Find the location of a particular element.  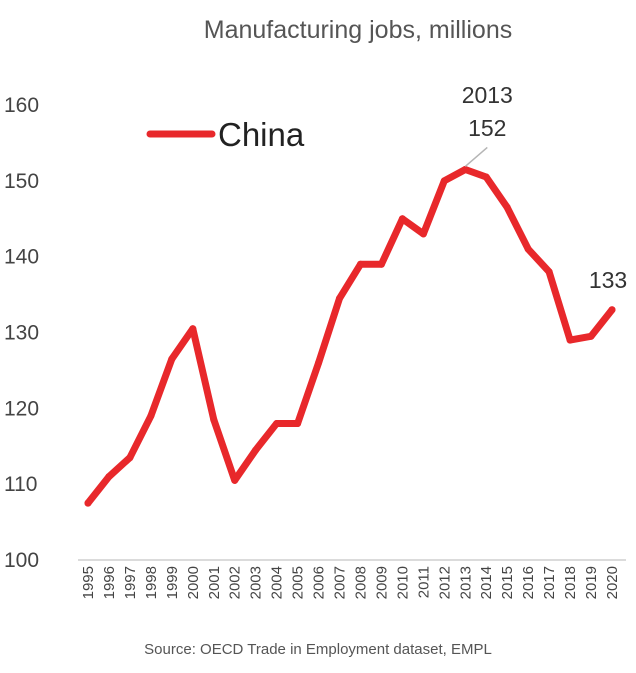

x-tick-label: 2007 is located at coordinates (340, 582).